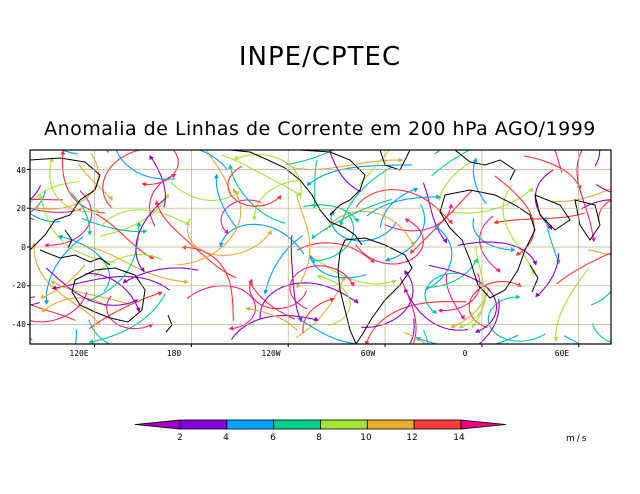 Image resolution: width=640 pixels, height=494 pixels. I want to click on colorbar-units: m/s, so click(577, 439).